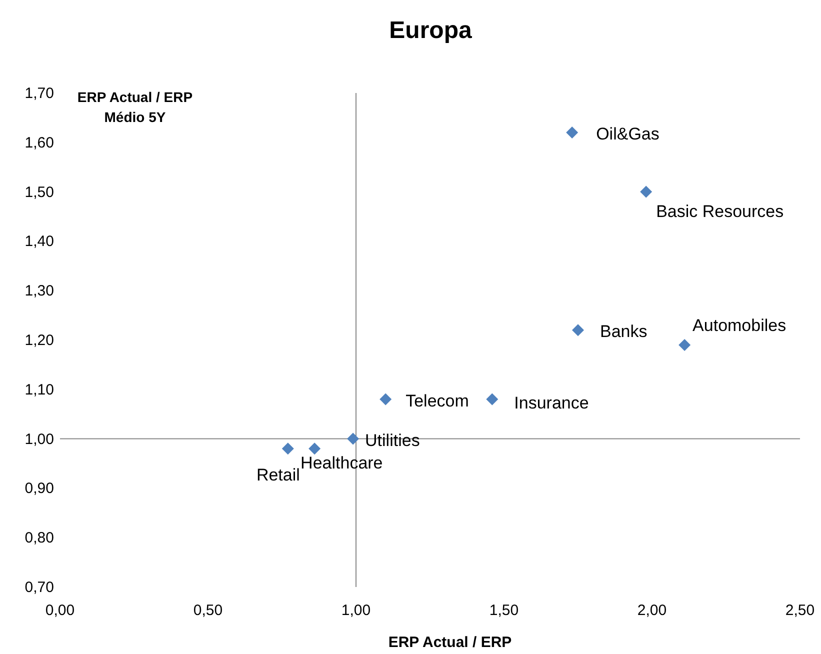 This screenshot has width=821, height=654. What do you see at coordinates (39, 587) in the screenshot?
I see `y-tick-label: 0,70` at bounding box center [39, 587].